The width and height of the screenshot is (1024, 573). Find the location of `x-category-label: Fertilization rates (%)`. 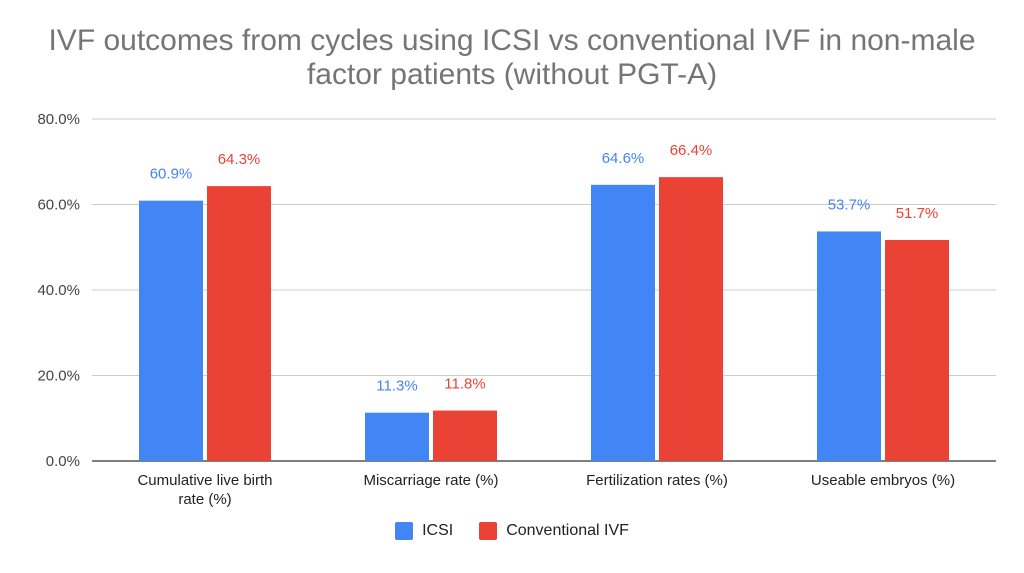

x-category-label: Fertilization rates (%) is located at coordinates (657, 480).